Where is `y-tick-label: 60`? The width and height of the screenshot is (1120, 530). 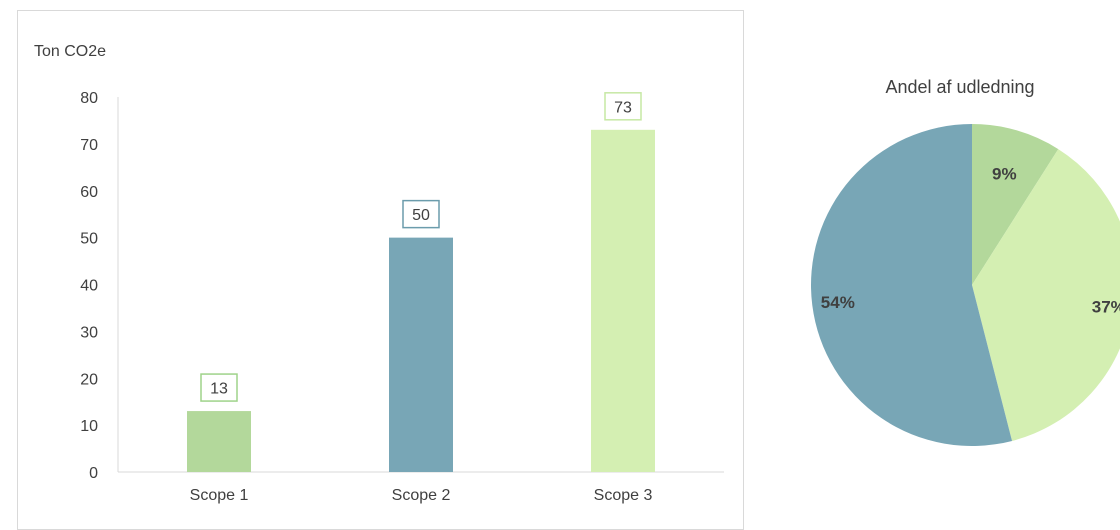 y-tick-label: 60 is located at coordinates (89, 192).